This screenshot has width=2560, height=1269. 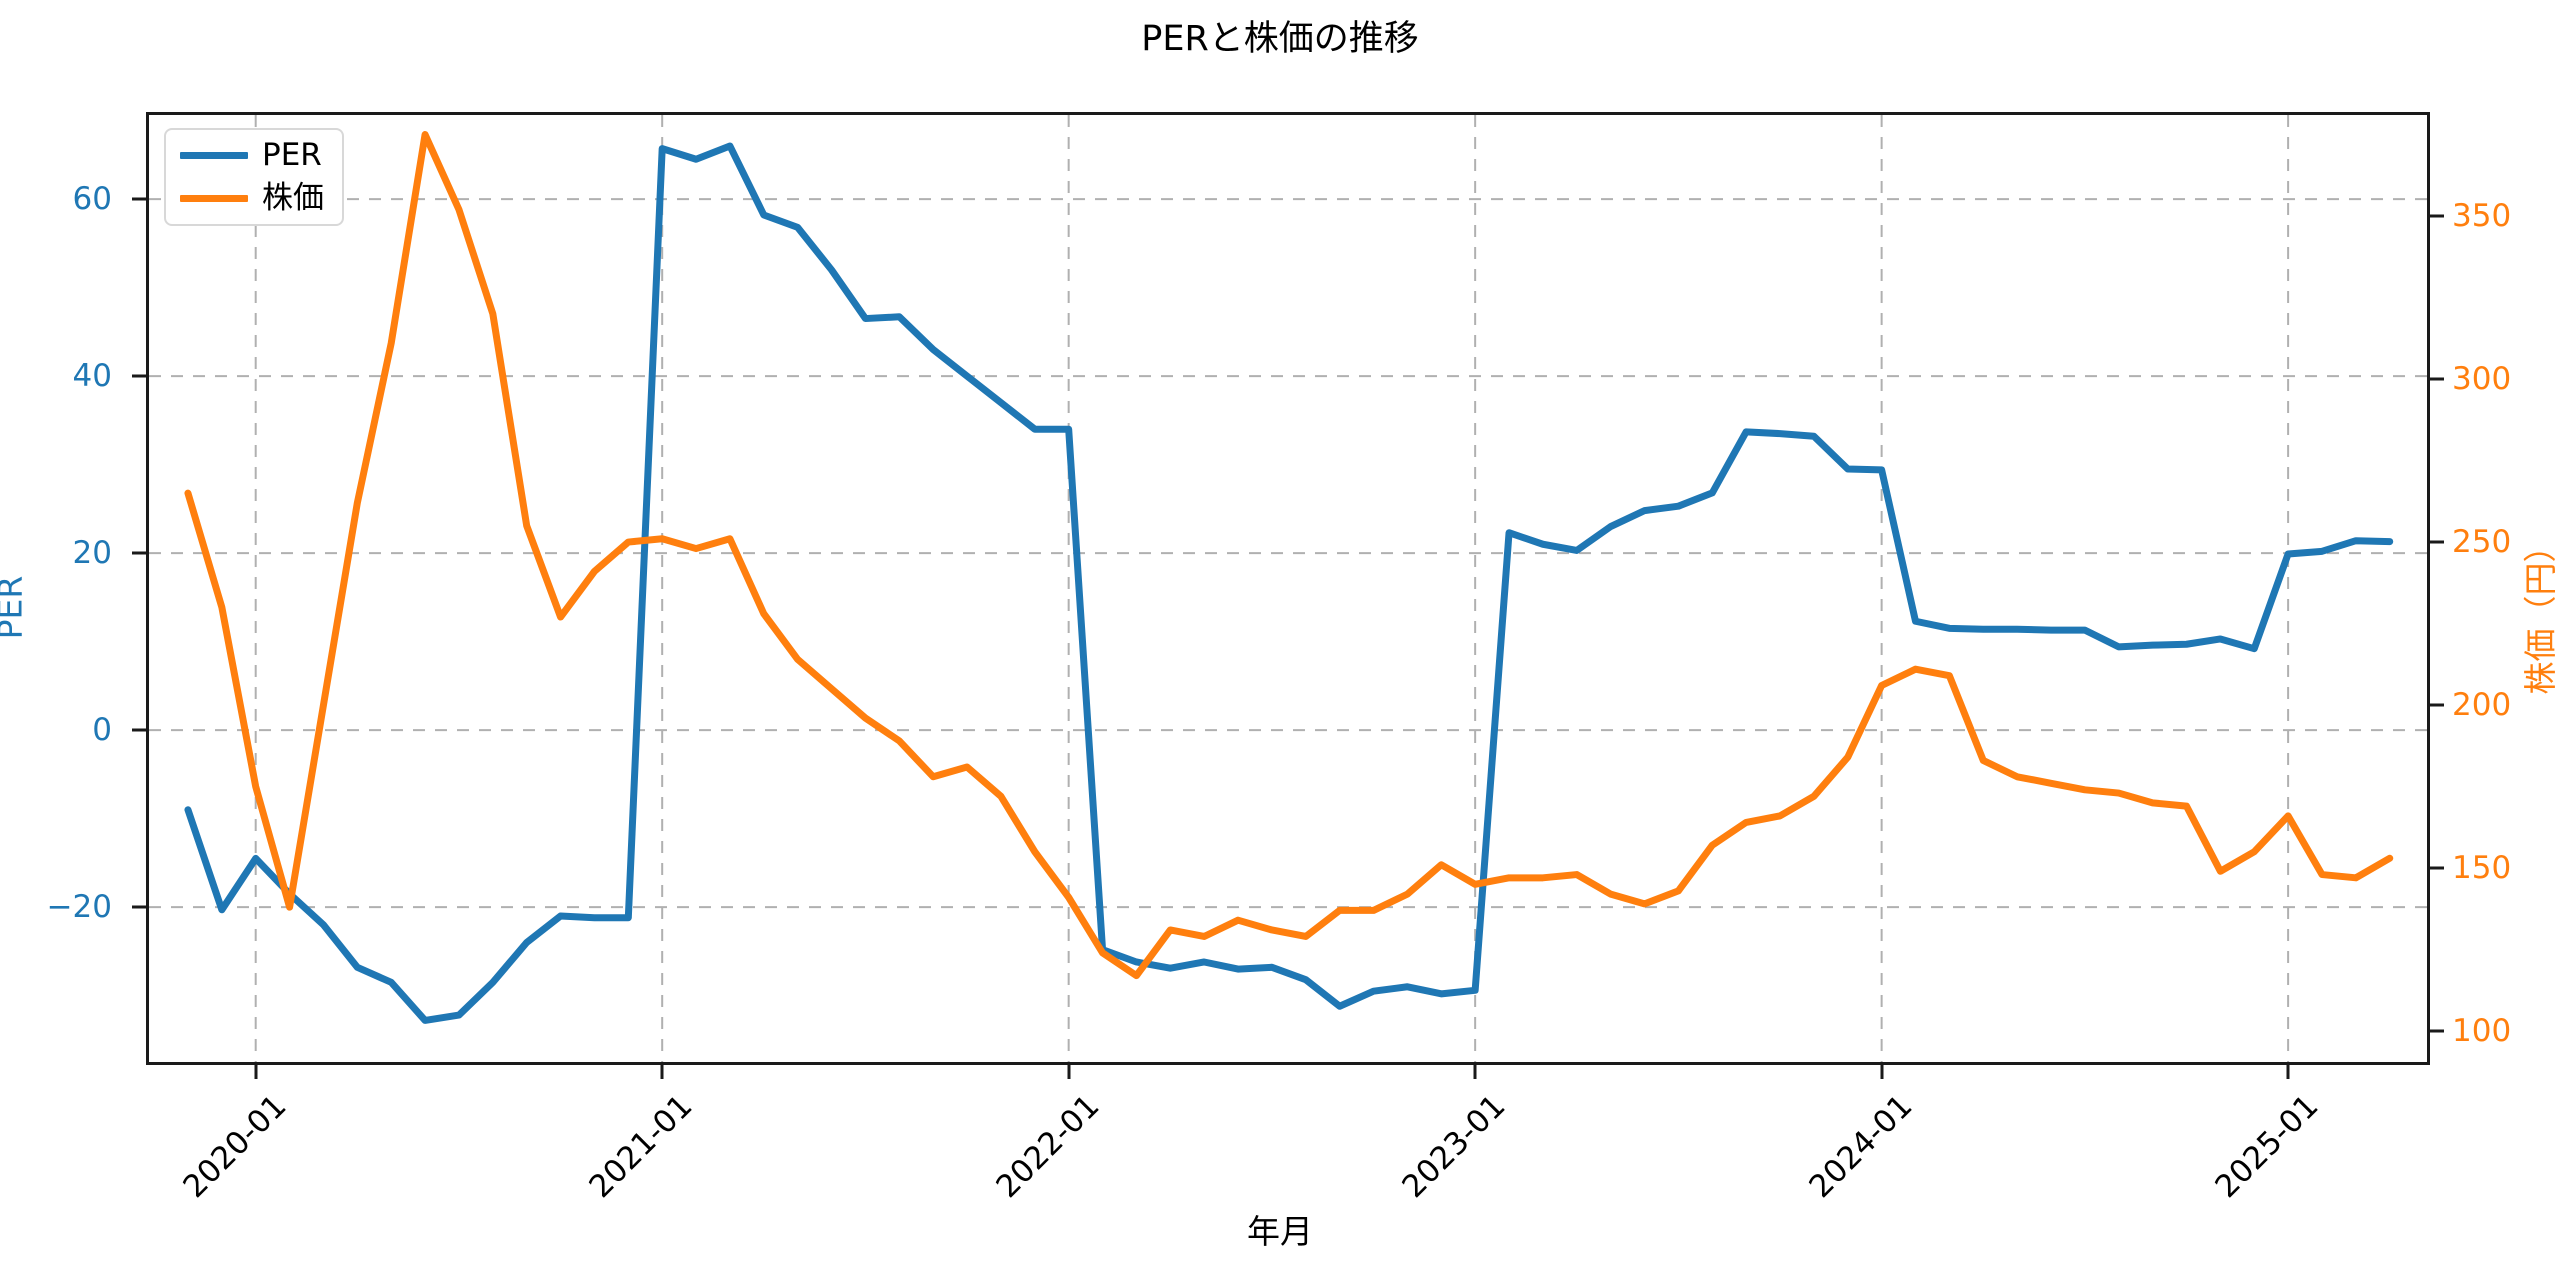 What do you see at coordinates (292, 155) in the screenshot?
I see `legend-item-label: PER` at bounding box center [292, 155].